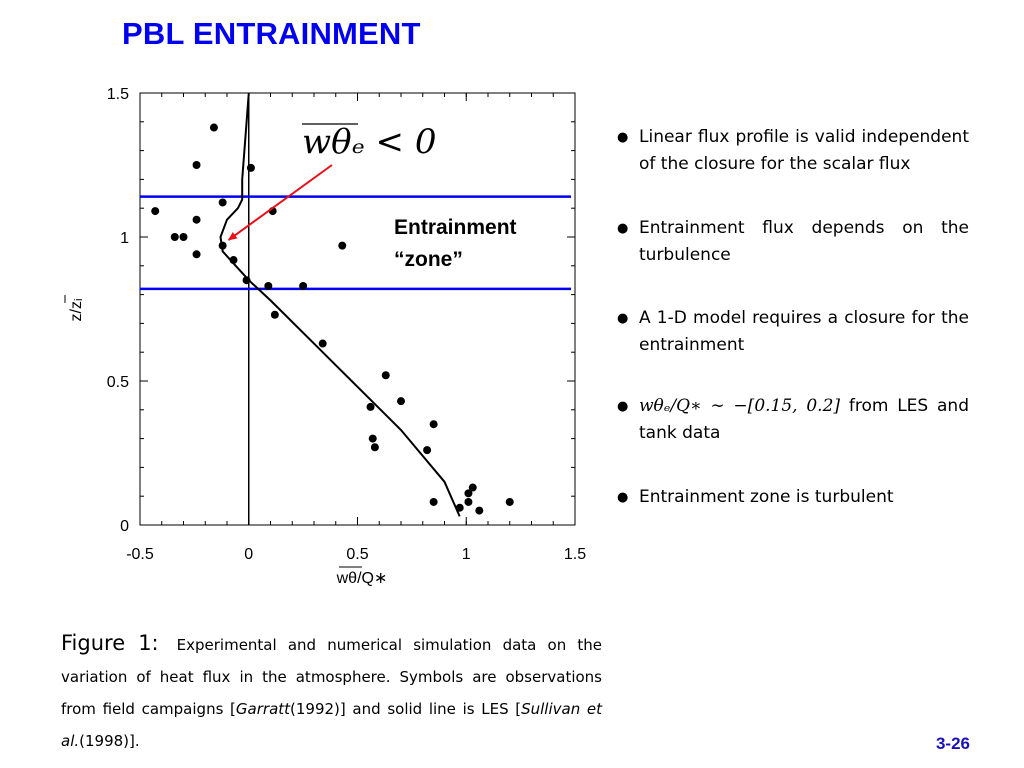 Image resolution: width=1024 pixels, height=768 pixels. I want to click on x-tick-label: 0.5, so click(357, 554).